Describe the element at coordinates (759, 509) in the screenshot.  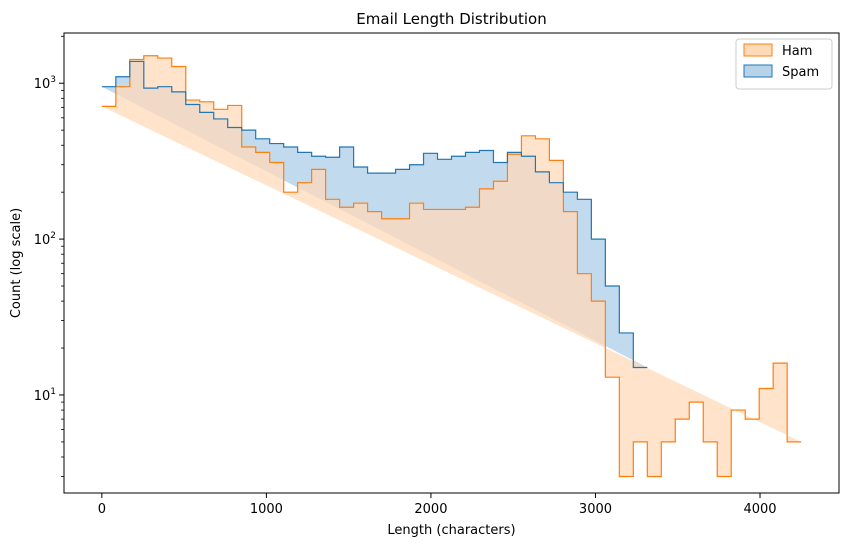
I see `x-tick-label: 4000` at that location.